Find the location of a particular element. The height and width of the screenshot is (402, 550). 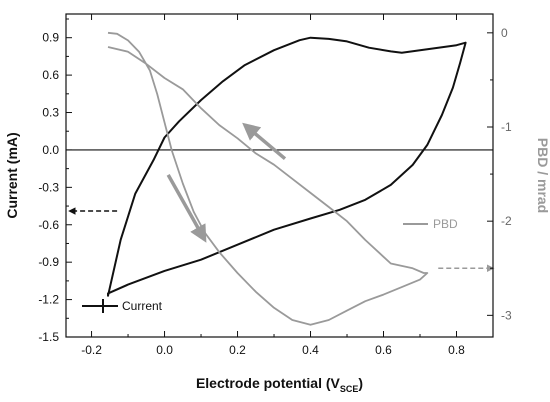

x-tick-label: 0.8 is located at coordinates (456, 350).